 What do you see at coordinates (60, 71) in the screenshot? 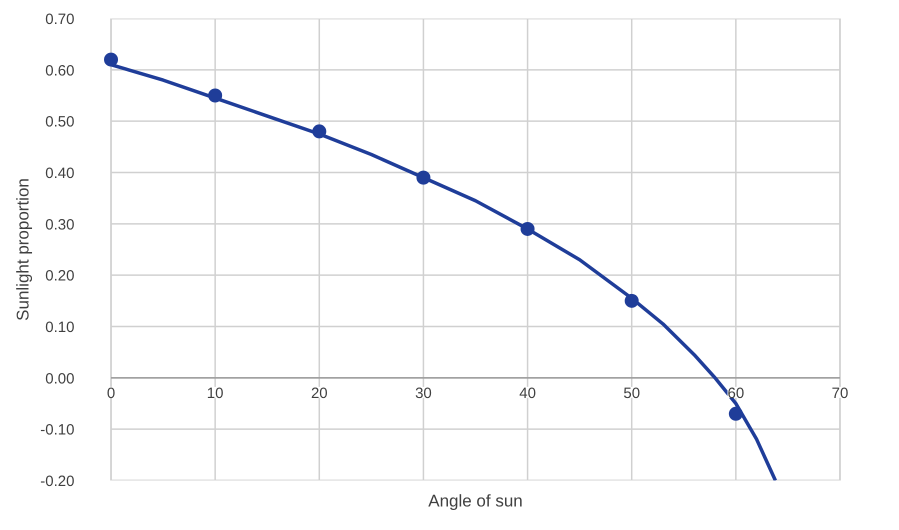
I see `y-tick-label: 0.60` at bounding box center [60, 71].